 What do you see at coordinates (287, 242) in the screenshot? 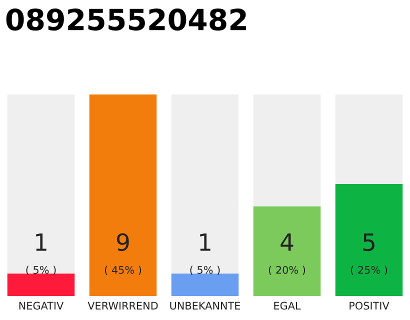
I see `data-label: 4` at bounding box center [287, 242].